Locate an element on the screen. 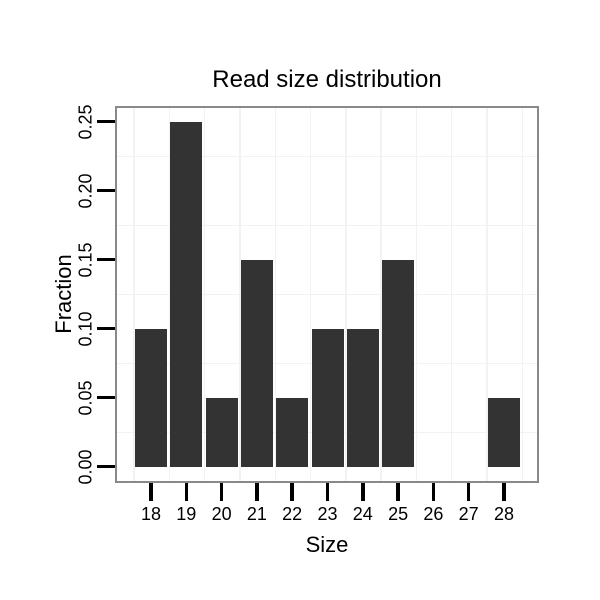 Image resolution: width=600 pixels, height=600 pixels. y-tick-label: 0.15 is located at coordinates (85, 259).